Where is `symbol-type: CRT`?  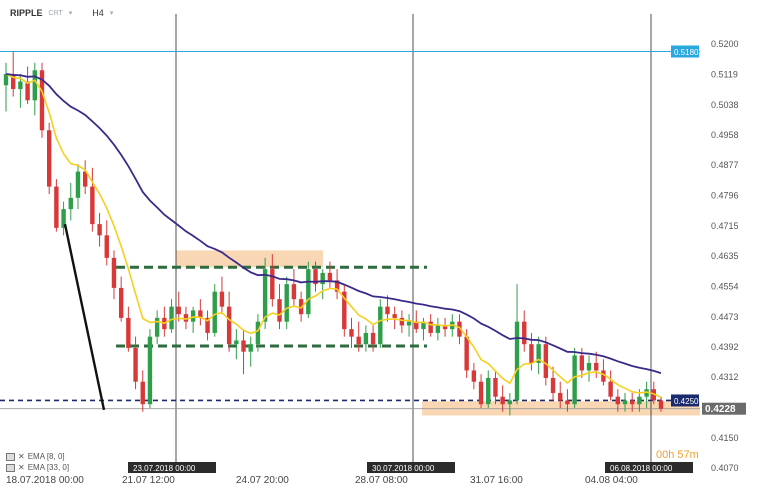
symbol-type: CRT is located at coordinates (55, 13).